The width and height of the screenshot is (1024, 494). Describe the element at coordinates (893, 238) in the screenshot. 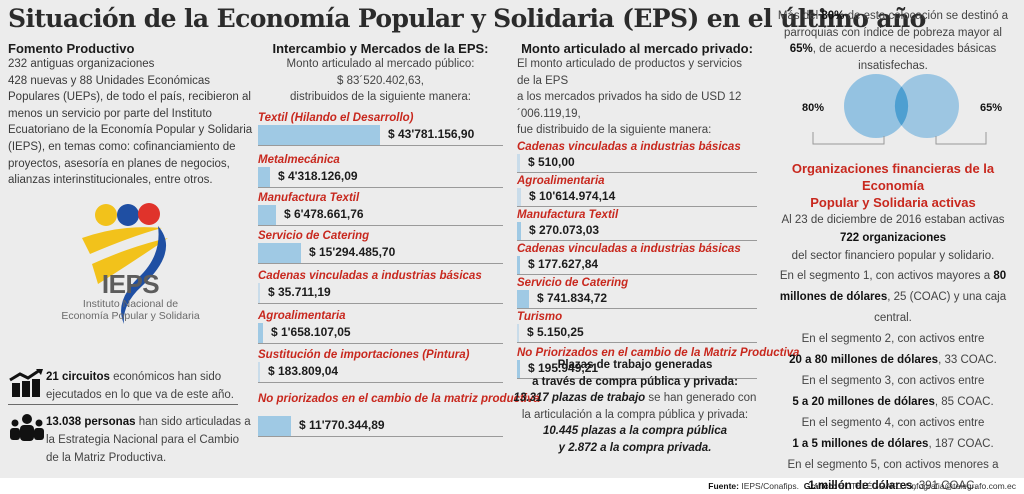

I see `financieras-count: 722 organizaciones` at that location.